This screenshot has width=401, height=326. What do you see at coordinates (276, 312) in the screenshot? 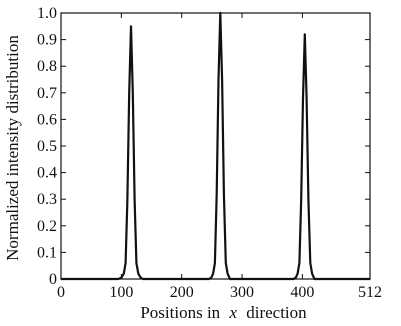
I see `x-axis-title-tail: direction` at bounding box center [276, 312].